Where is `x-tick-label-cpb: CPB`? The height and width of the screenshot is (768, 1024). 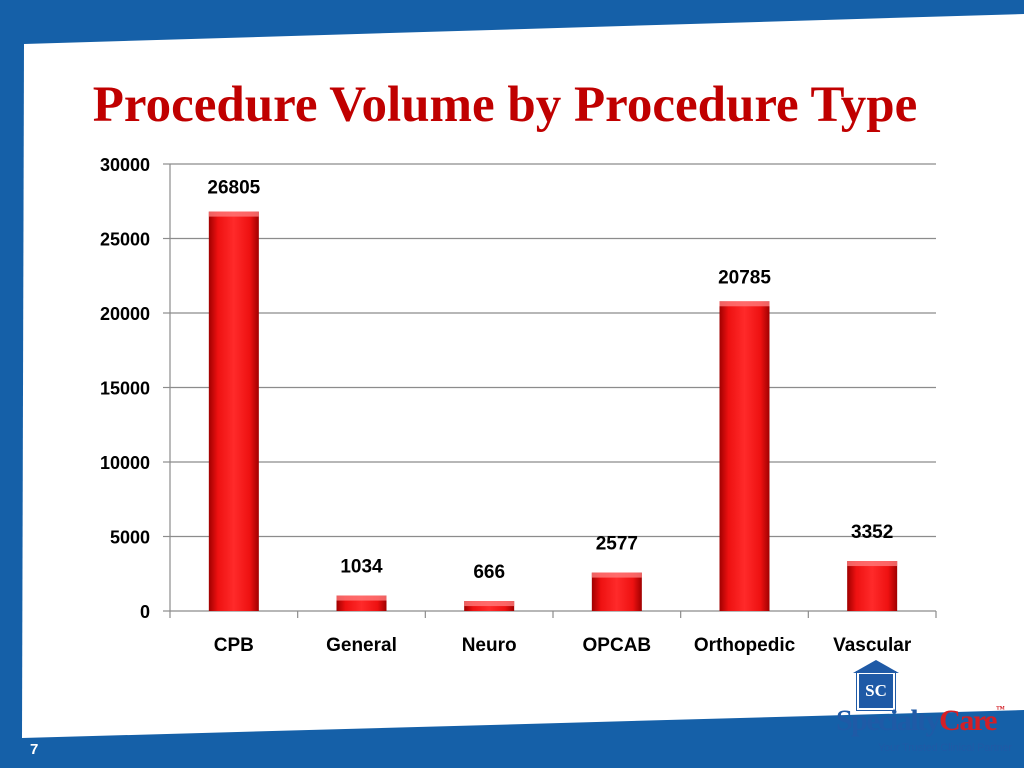 x-tick-label-cpb: CPB is located at coordinates (234, 645).